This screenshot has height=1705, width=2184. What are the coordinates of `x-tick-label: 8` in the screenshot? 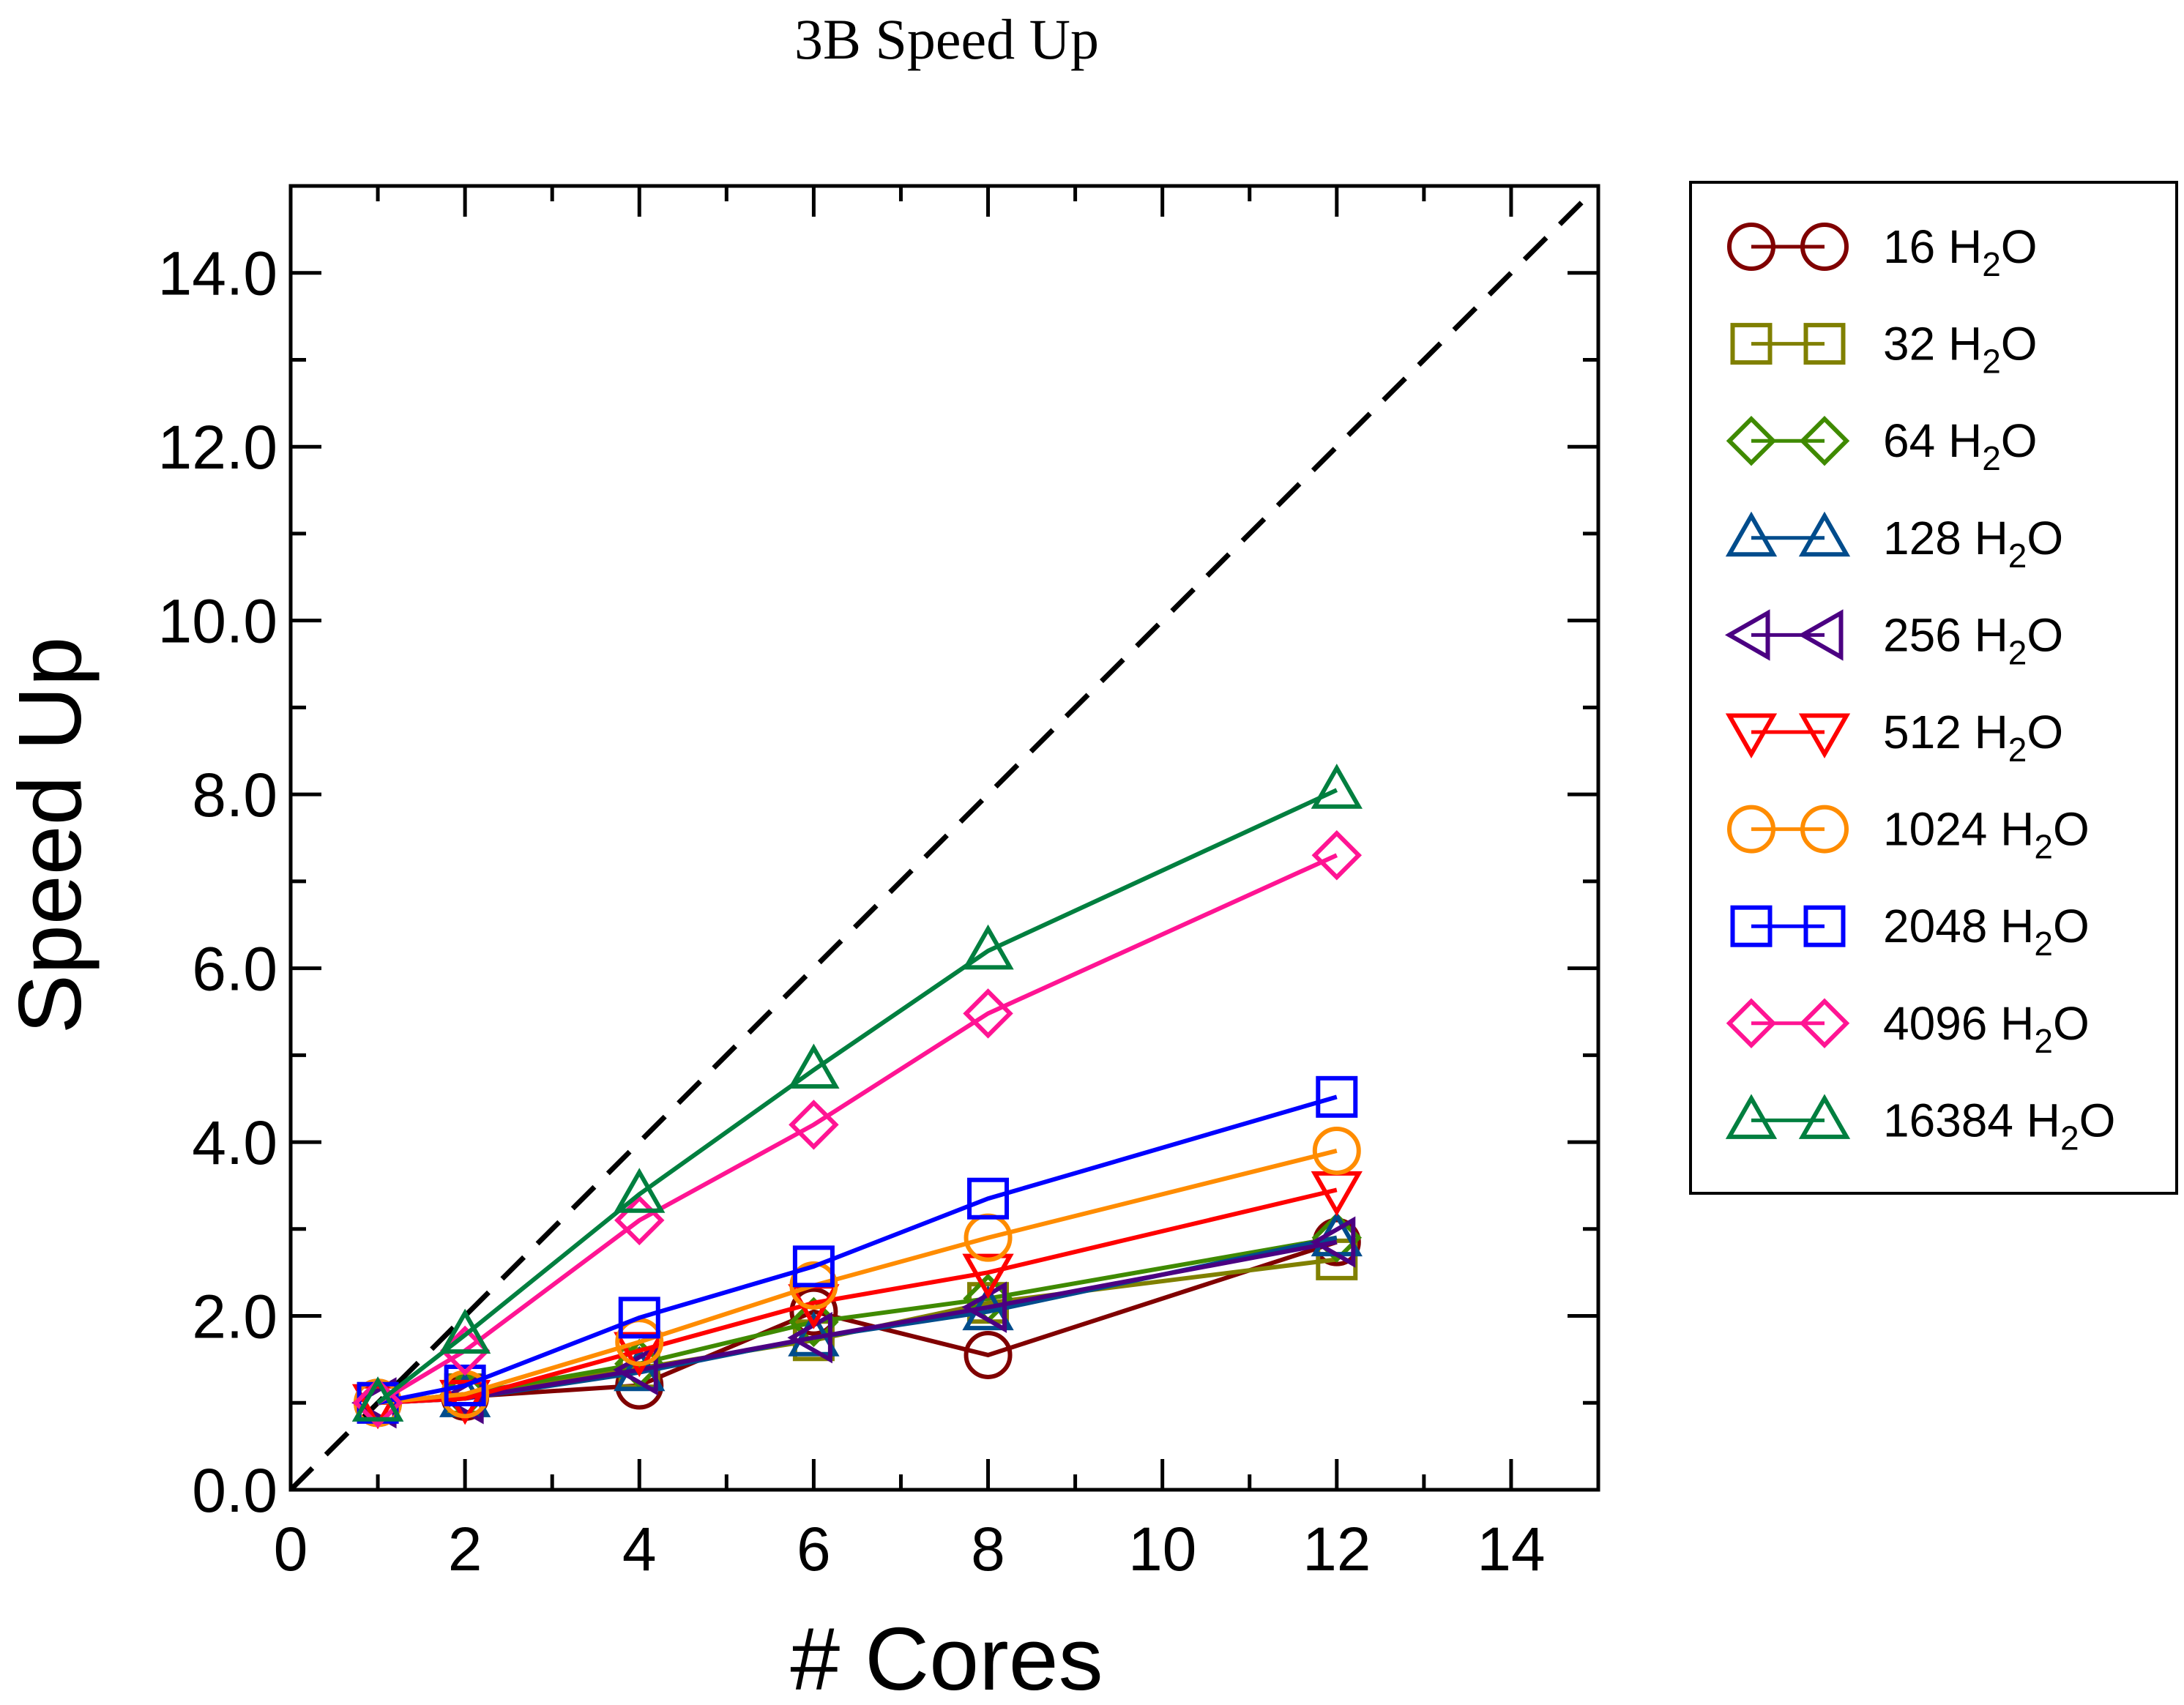 It's located at (988, 1549).